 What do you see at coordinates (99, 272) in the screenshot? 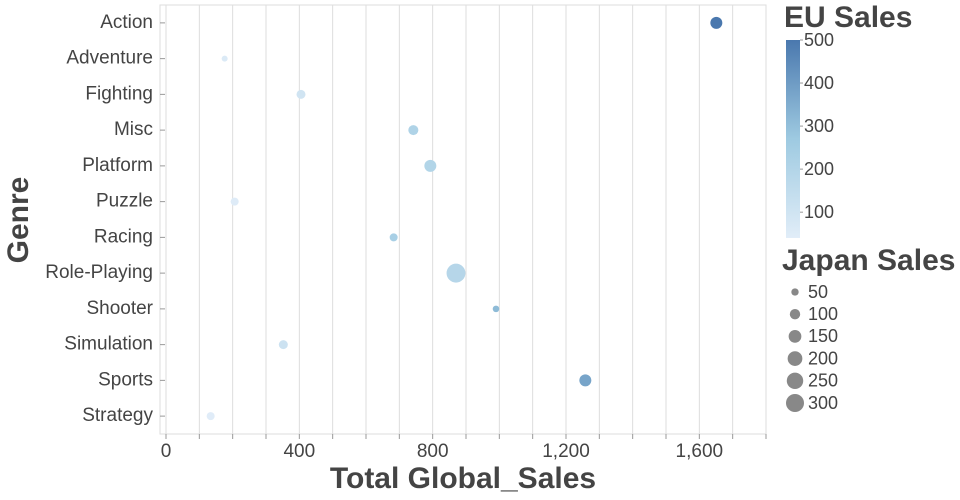
I see `y-tick-label: Role-Playing` at bounding box center [99, 272].